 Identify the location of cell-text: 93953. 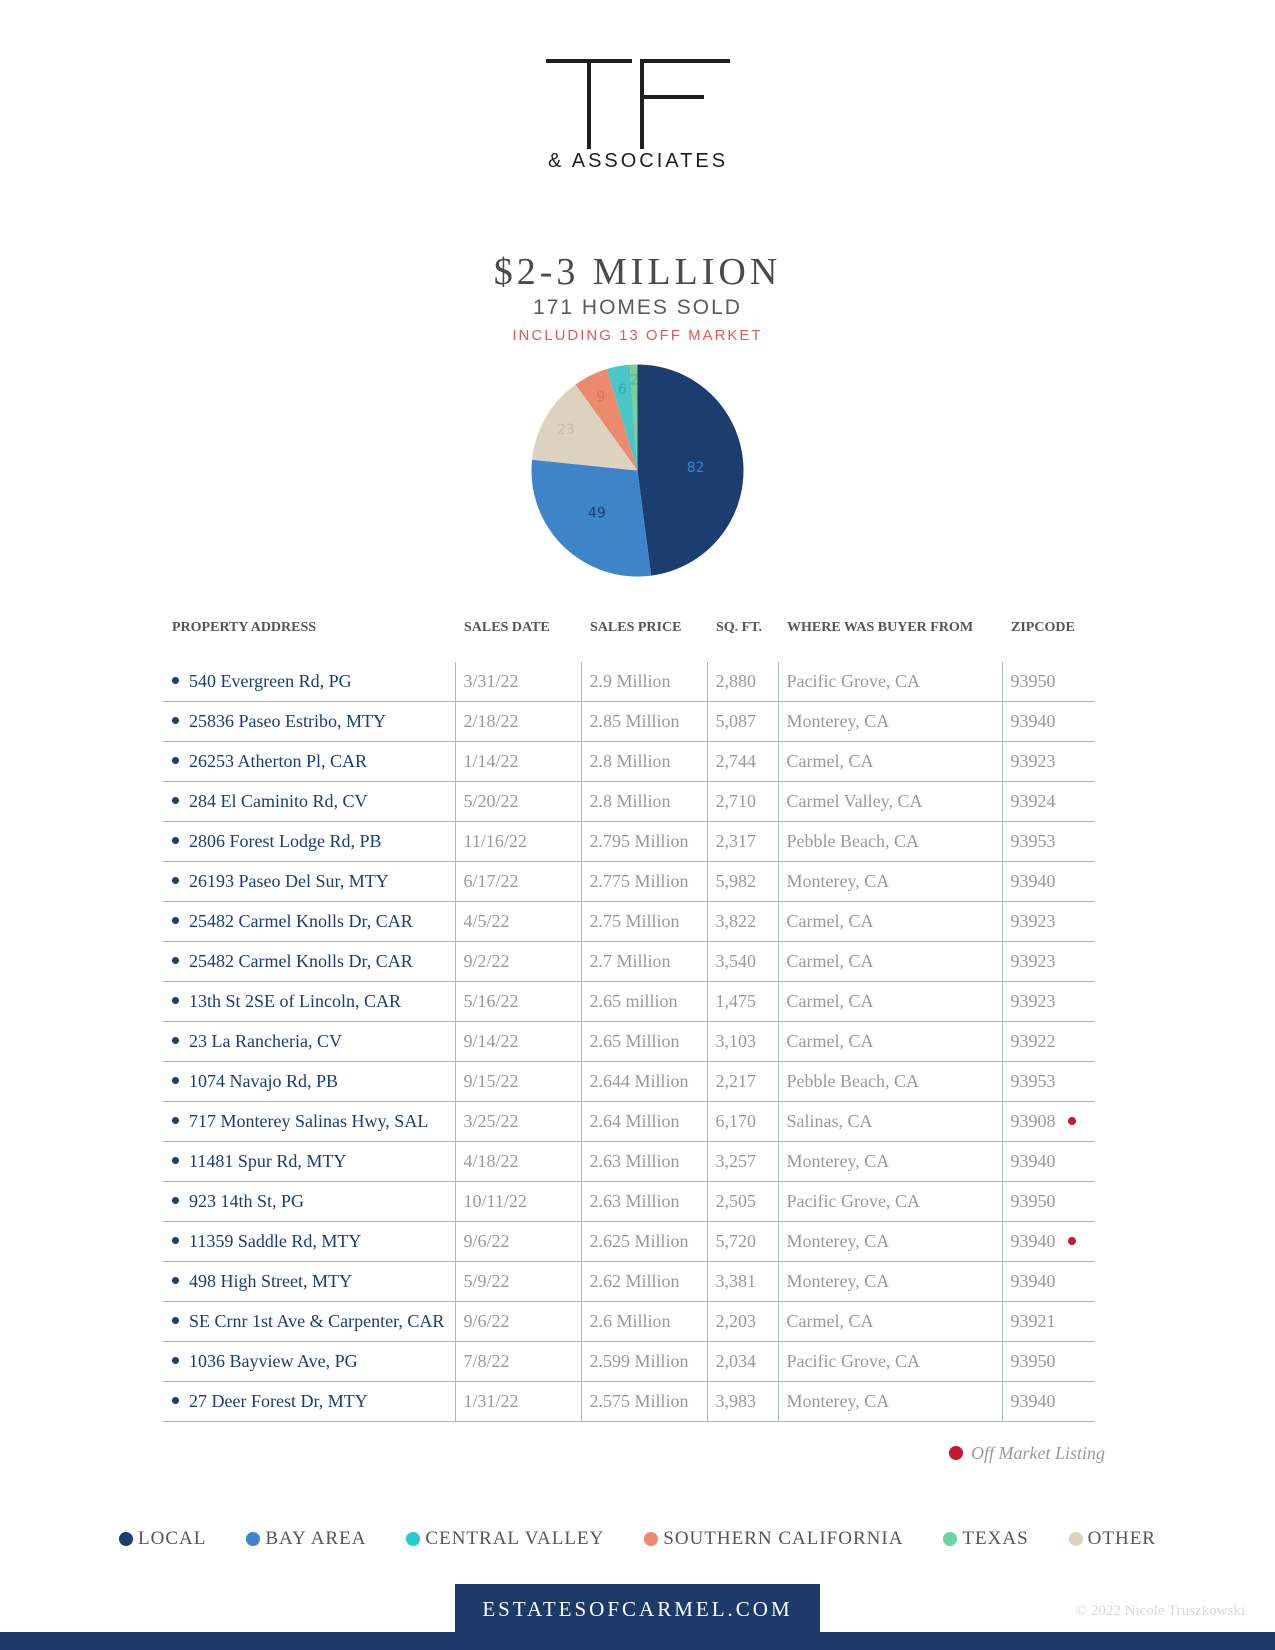
(1033, 841).